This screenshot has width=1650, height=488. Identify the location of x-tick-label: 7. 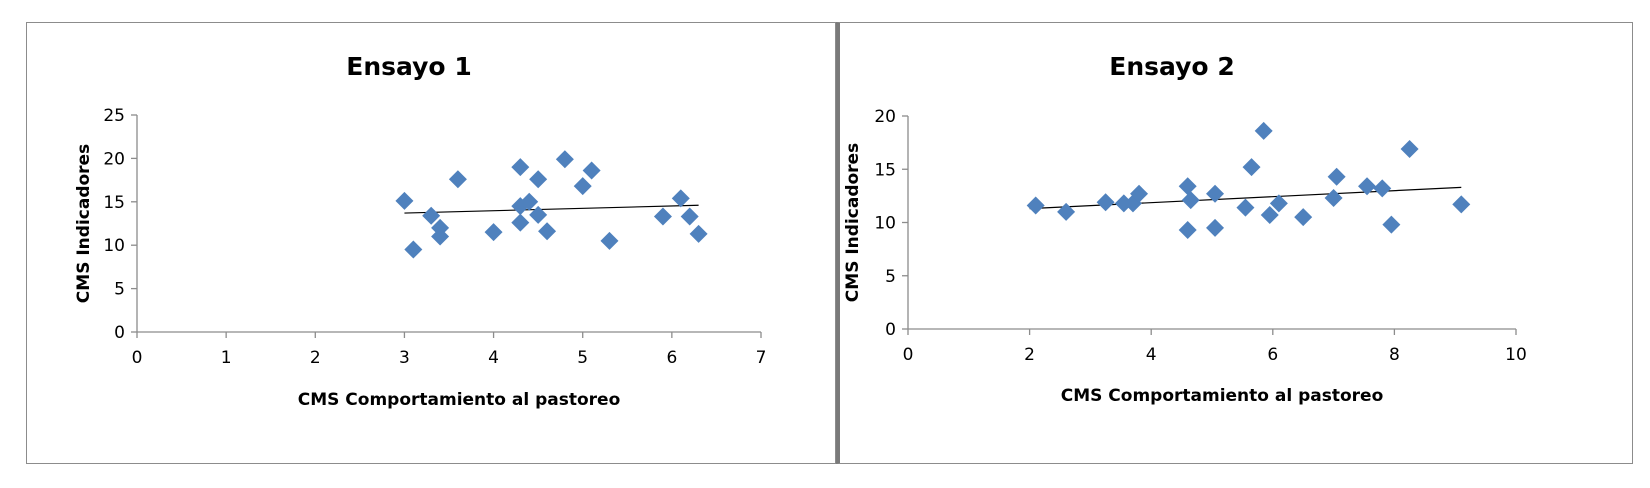
(761, 358).